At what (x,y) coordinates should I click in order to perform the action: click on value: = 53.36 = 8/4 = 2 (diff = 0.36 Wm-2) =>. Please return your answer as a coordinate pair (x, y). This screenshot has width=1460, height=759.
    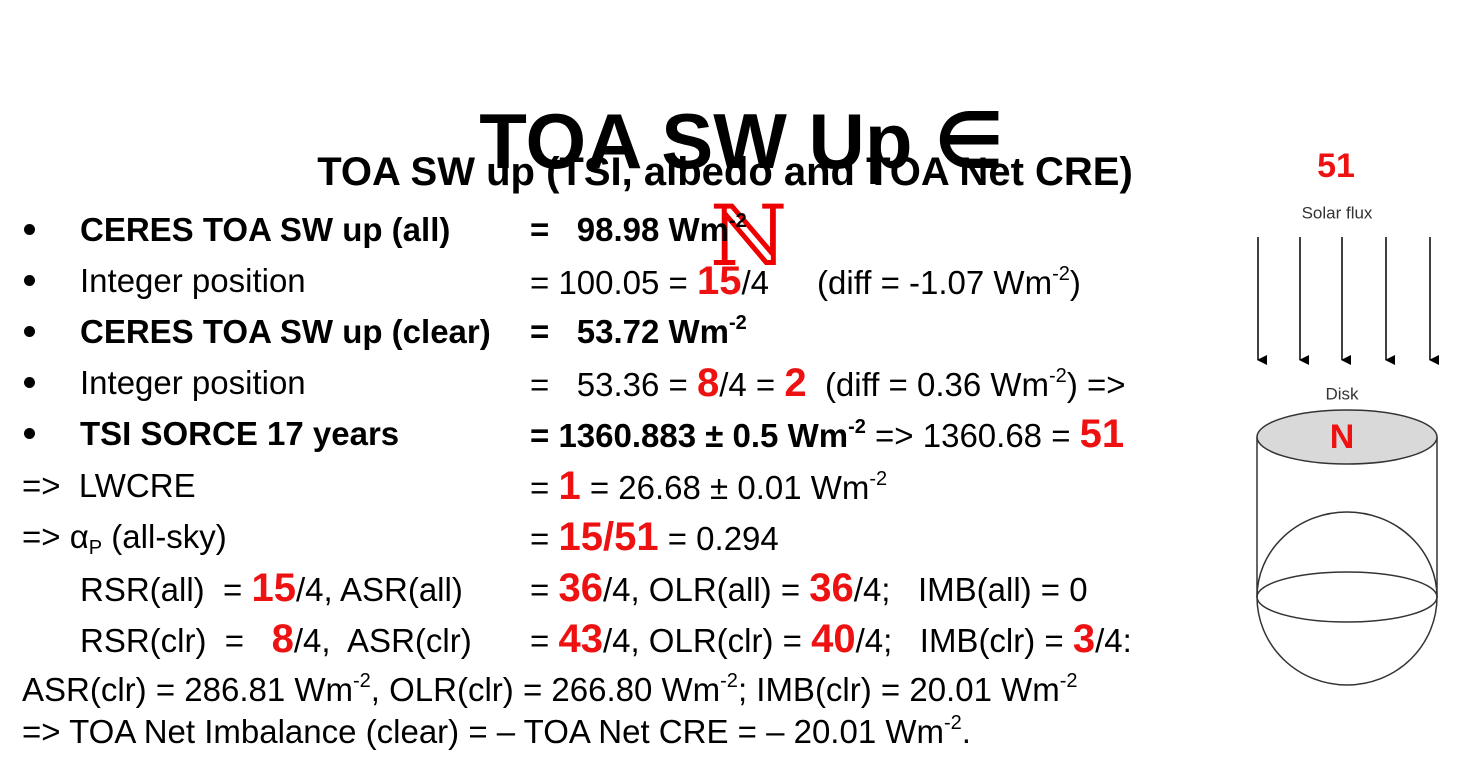
    Looking at the image, I should click on (828, 384).